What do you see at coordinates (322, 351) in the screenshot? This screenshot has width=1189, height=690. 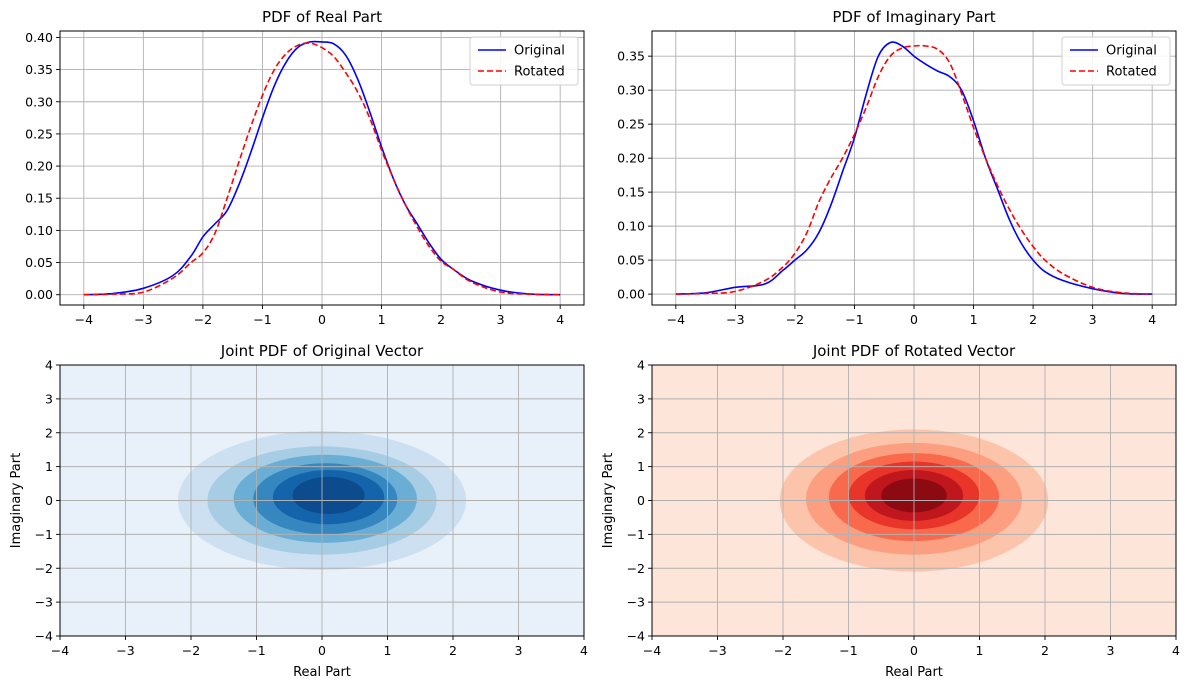 I see `chart-title: Joint PDF of Original Vector` at bounding box center [322, 351].